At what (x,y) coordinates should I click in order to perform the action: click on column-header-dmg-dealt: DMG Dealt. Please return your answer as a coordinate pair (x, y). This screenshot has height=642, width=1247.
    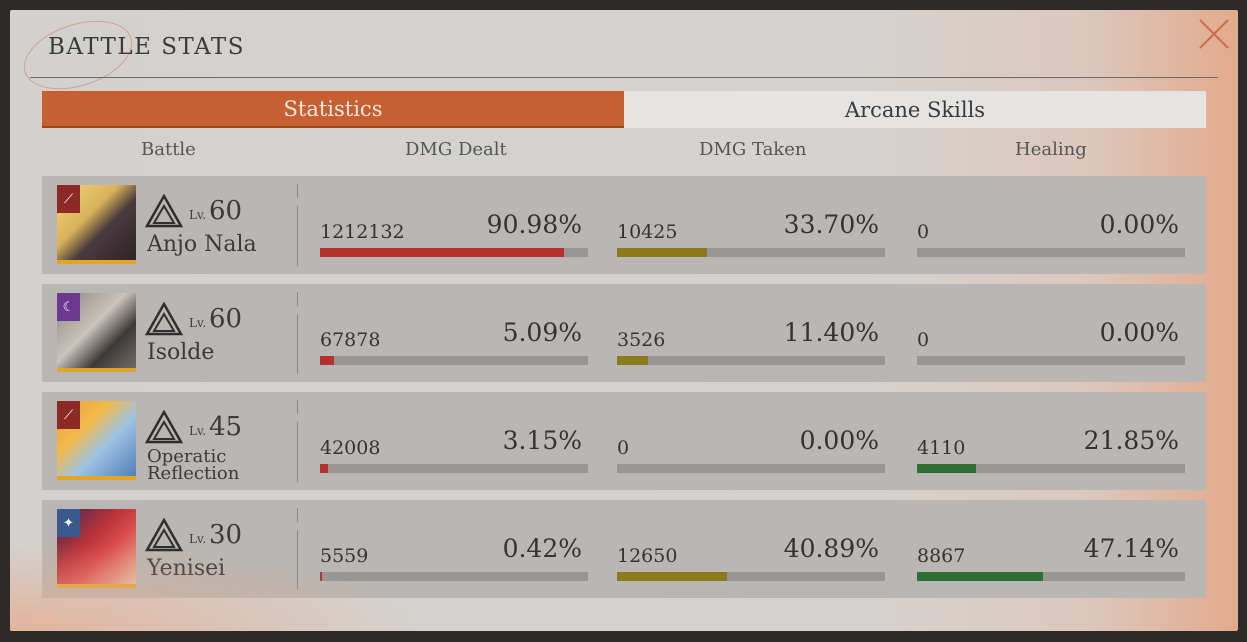
    Looking at the image, I should click on (456, 149).